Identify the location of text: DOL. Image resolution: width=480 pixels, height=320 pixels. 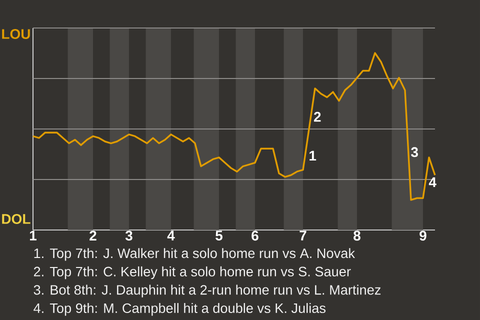
(16, 219).